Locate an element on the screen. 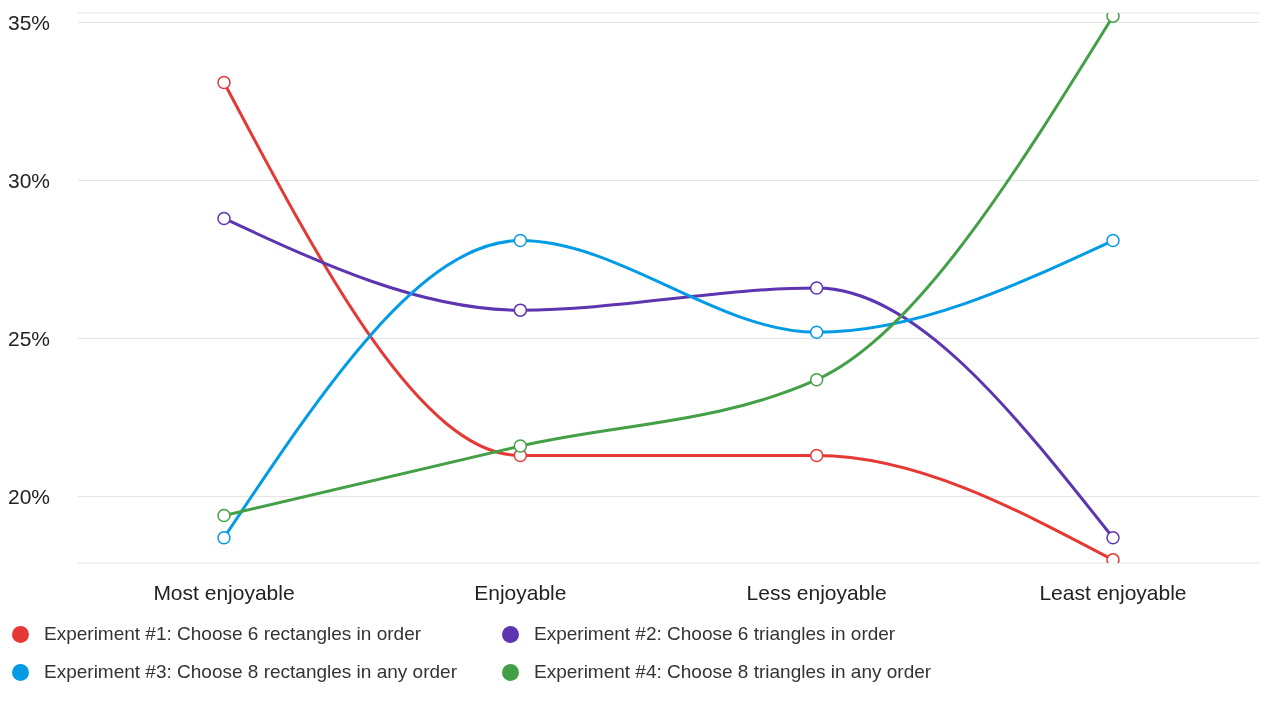 This screenshot has height=702, width=1271. legend-label: Experiment #4: Choose 8 triangles in any order is located at coordinates (733, 672).